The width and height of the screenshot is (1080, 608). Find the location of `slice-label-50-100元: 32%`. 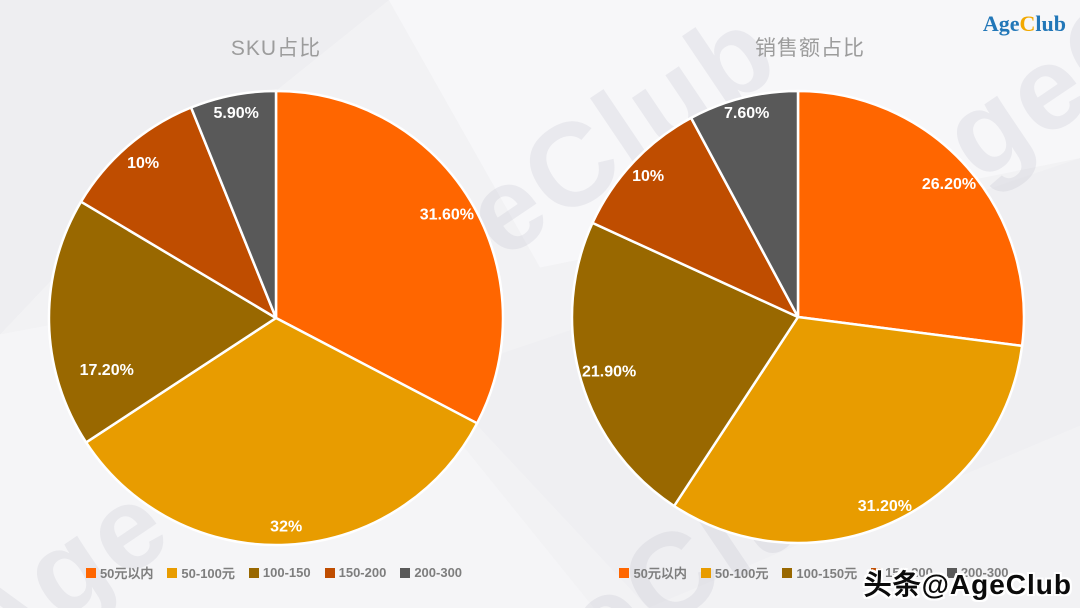

slice-label-50-100元: 32% is located at coordinates (286, 527).